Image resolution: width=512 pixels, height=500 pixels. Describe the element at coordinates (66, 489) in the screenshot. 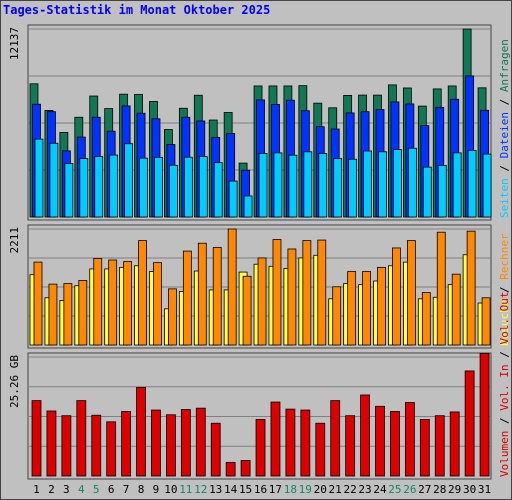

I see `x-tick-label: 3` at that location.